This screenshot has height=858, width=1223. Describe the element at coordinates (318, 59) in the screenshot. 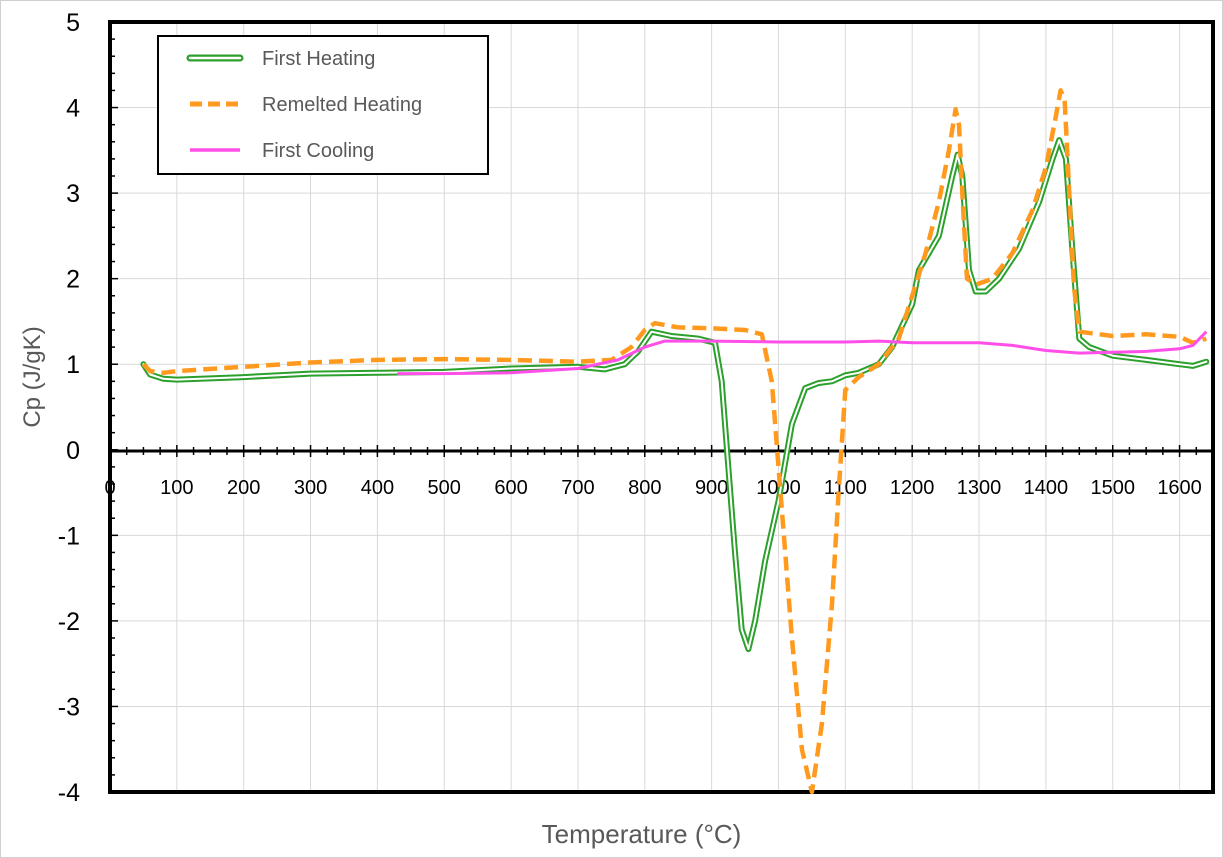

I see `legend-label-first-heating: First Heating` at that location.